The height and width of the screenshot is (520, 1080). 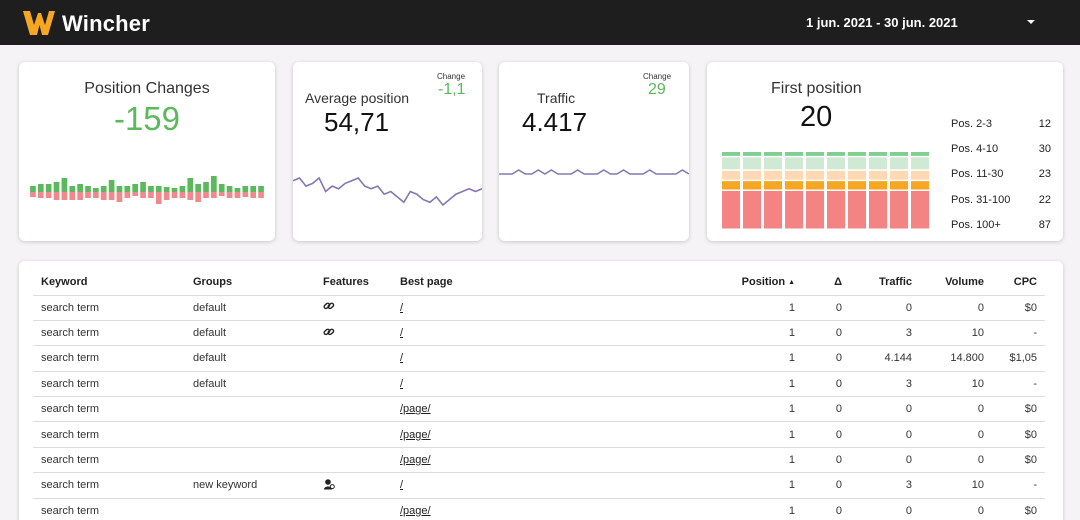 I want to click on legend-value: 22, so click(x=1044, y=200).